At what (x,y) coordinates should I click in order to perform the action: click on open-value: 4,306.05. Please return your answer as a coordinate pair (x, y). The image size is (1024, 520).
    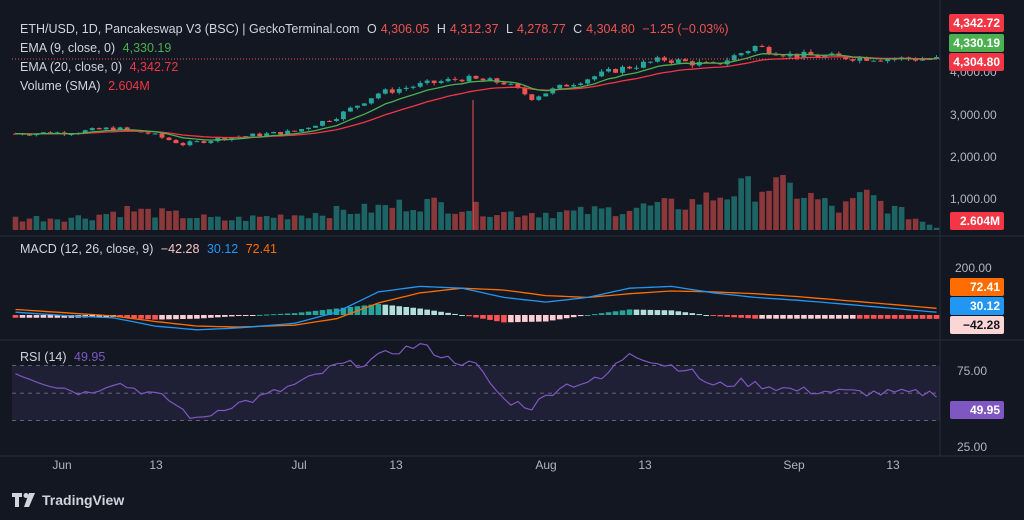
    Looking at the image, I should click on (405, 29).